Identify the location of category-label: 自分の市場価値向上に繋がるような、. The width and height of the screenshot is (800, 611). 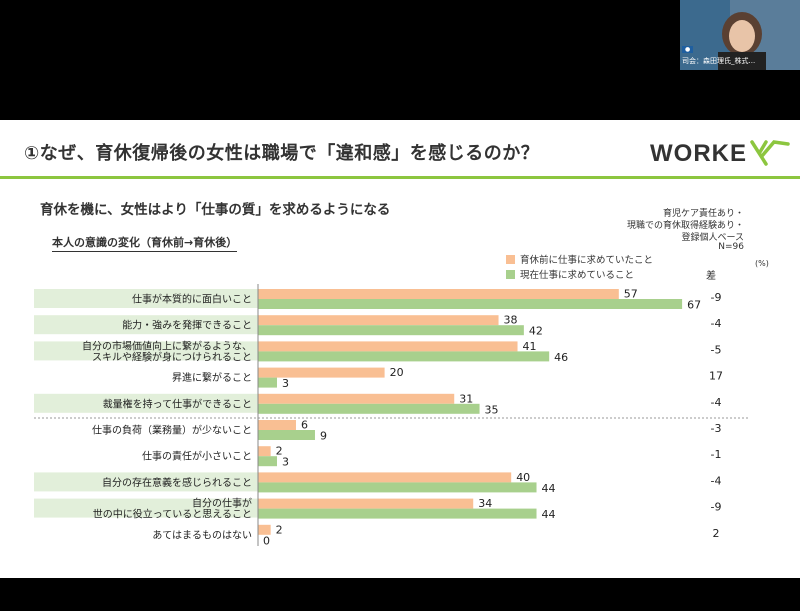
(167, 345).